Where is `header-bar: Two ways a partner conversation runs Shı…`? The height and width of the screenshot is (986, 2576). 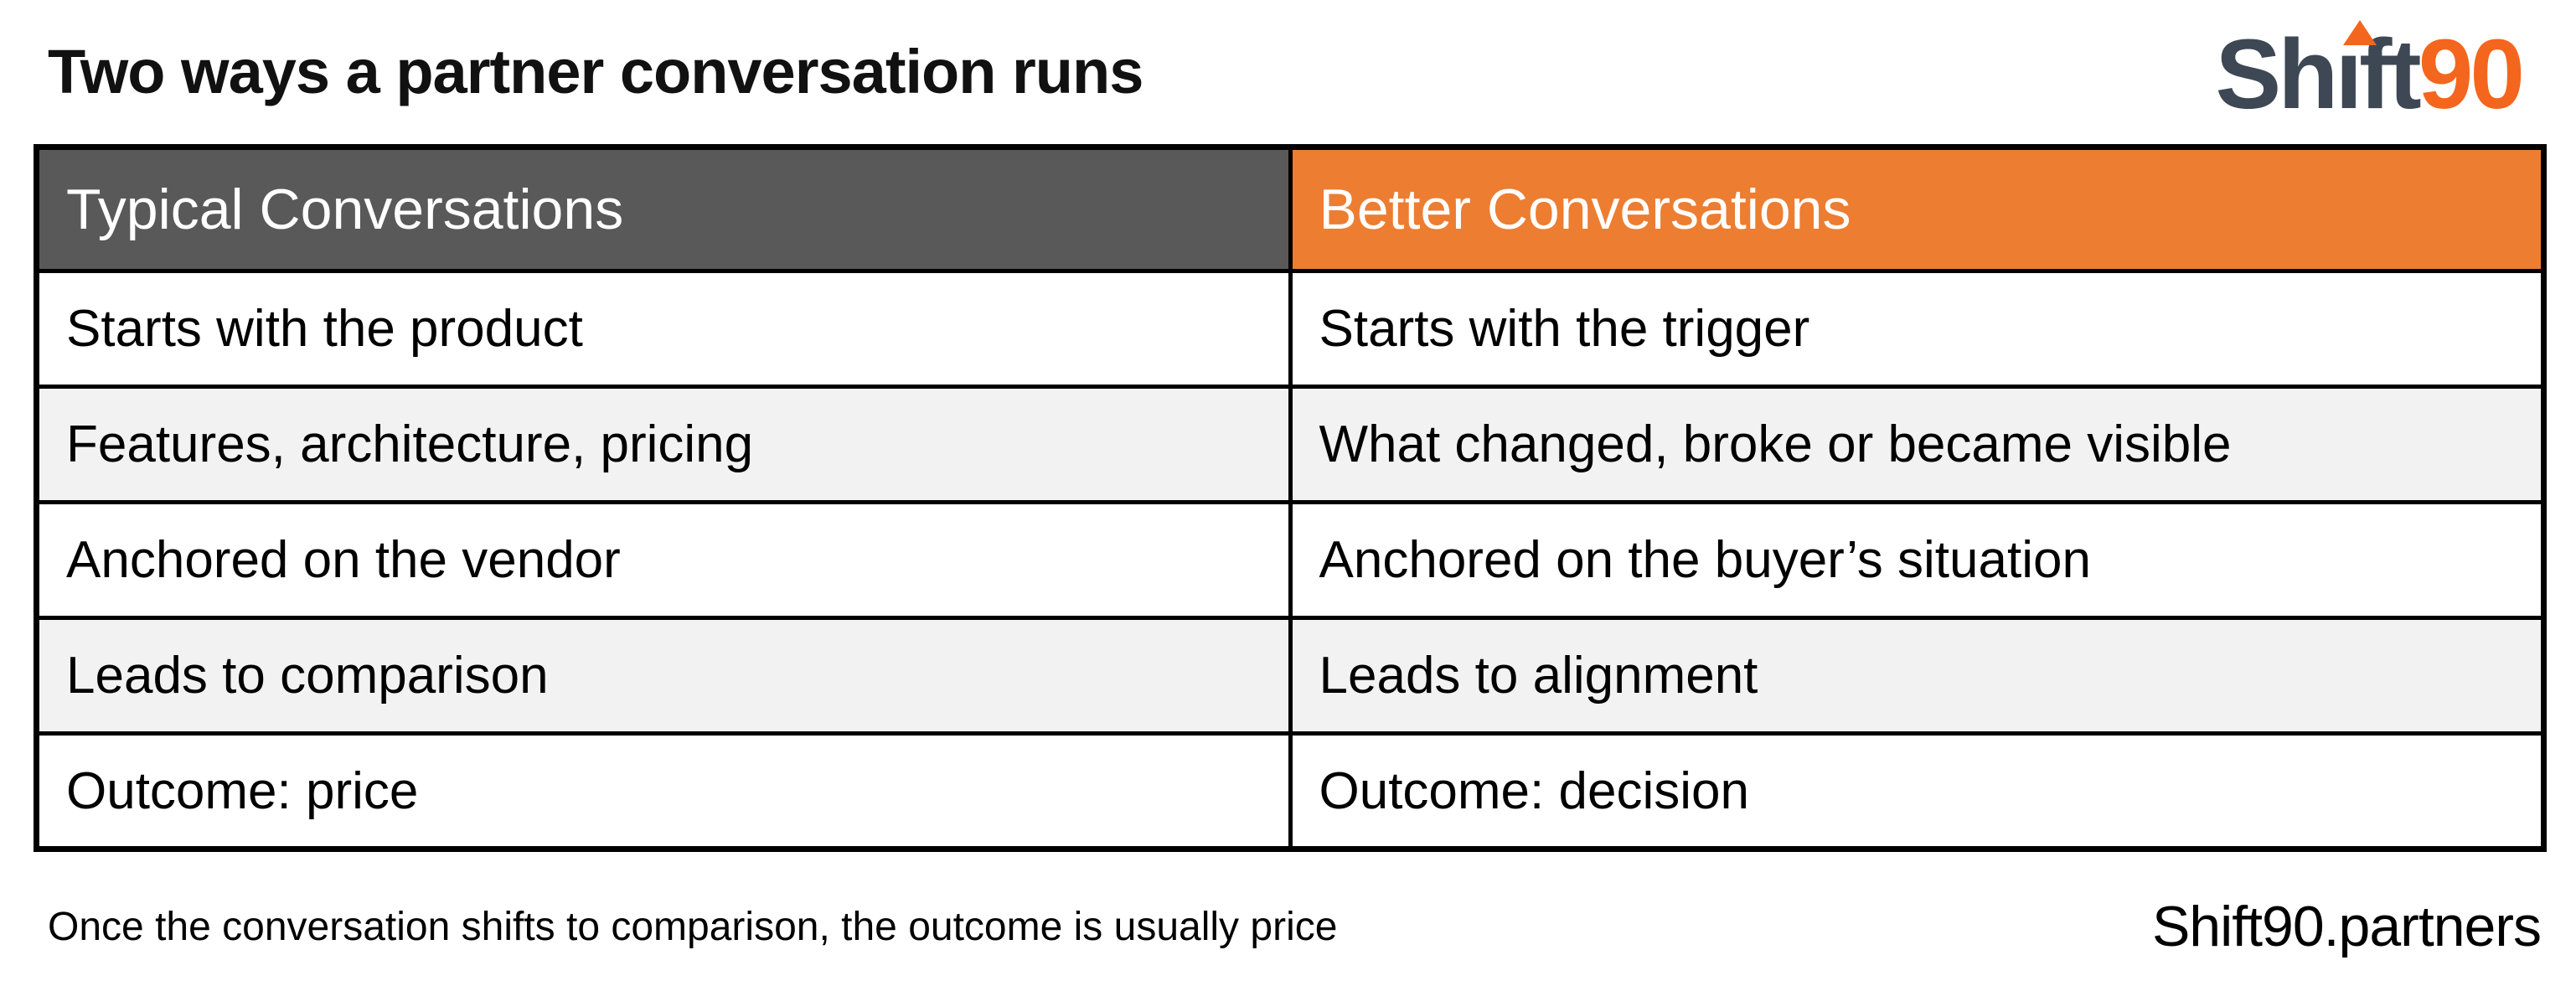
header-bar: Two ways a partner conversation runs Shı… is located at coordinates (1288, 72).